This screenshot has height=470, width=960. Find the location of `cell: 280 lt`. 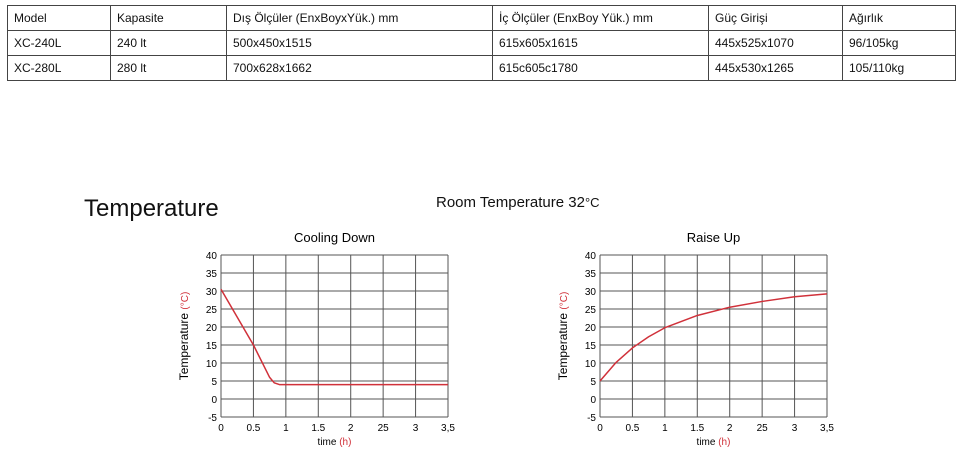

cell: 280 lt is located at coordinates (168, 68).